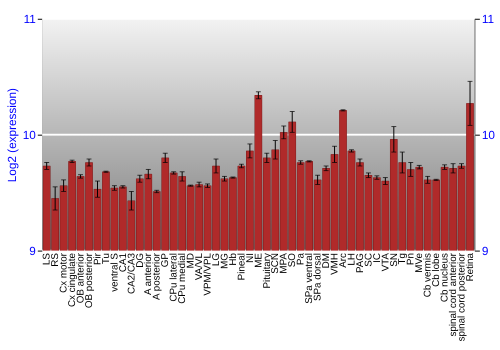 The width and height of the screenshot is (500, 350). What do you see at coordinates (402, 259) in the screenshot?
I see `x-tick-label: Tg` at bounding box center [402, 259].